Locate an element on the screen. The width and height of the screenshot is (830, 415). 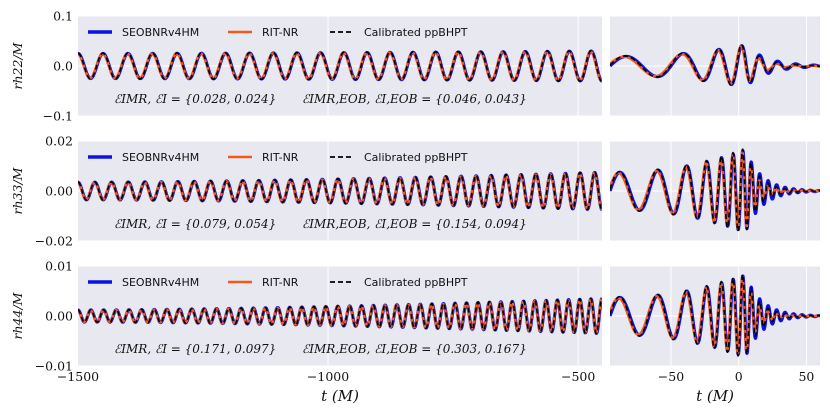
panel-2-merger: −50 0 50 t (M) is located at coordinates (715, 335).